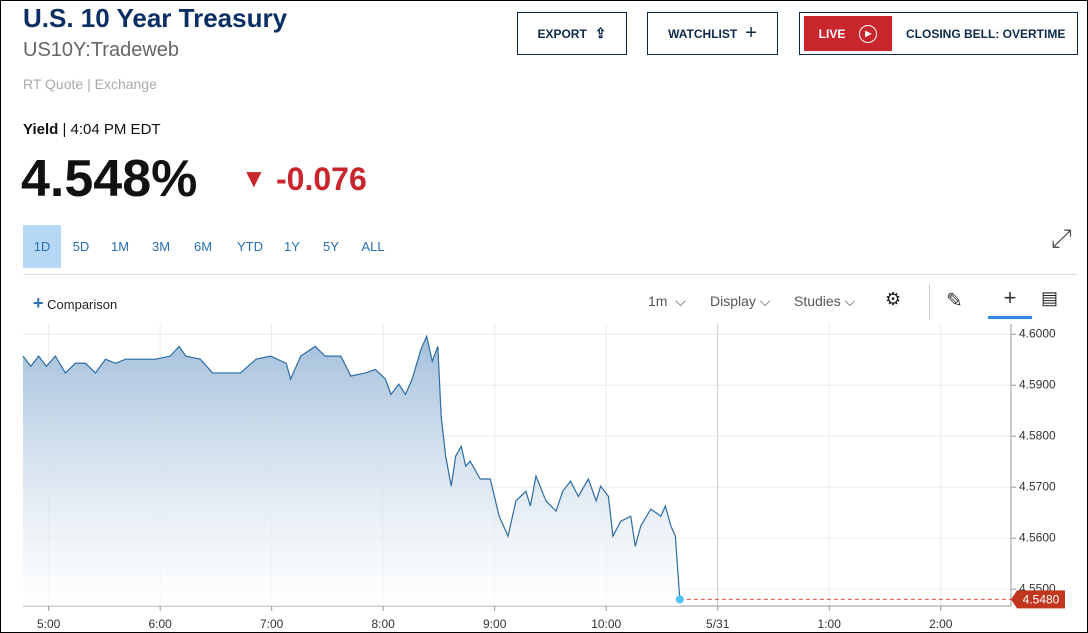 This screenshot has height=633, width=1088. Describe the element at coordinates (155, 18) in the screenshot. I see `title: U.S. 10 Year Treasury` at that location.